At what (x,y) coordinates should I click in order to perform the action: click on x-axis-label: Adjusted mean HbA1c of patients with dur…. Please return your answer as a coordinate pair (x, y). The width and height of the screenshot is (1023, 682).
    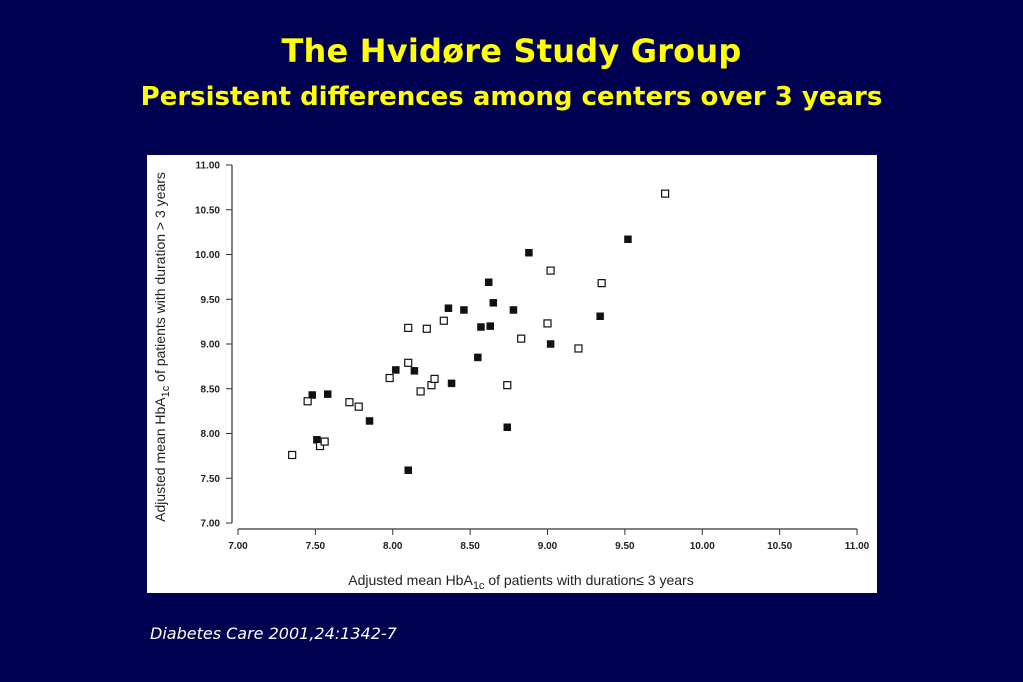
    Looking at the image, I should click on (520, 582).